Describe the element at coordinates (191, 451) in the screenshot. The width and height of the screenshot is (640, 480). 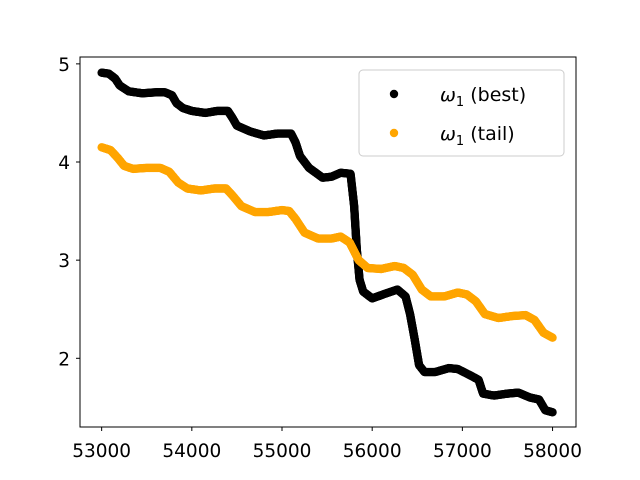
I see `x-tick-label: 54000` at that location.